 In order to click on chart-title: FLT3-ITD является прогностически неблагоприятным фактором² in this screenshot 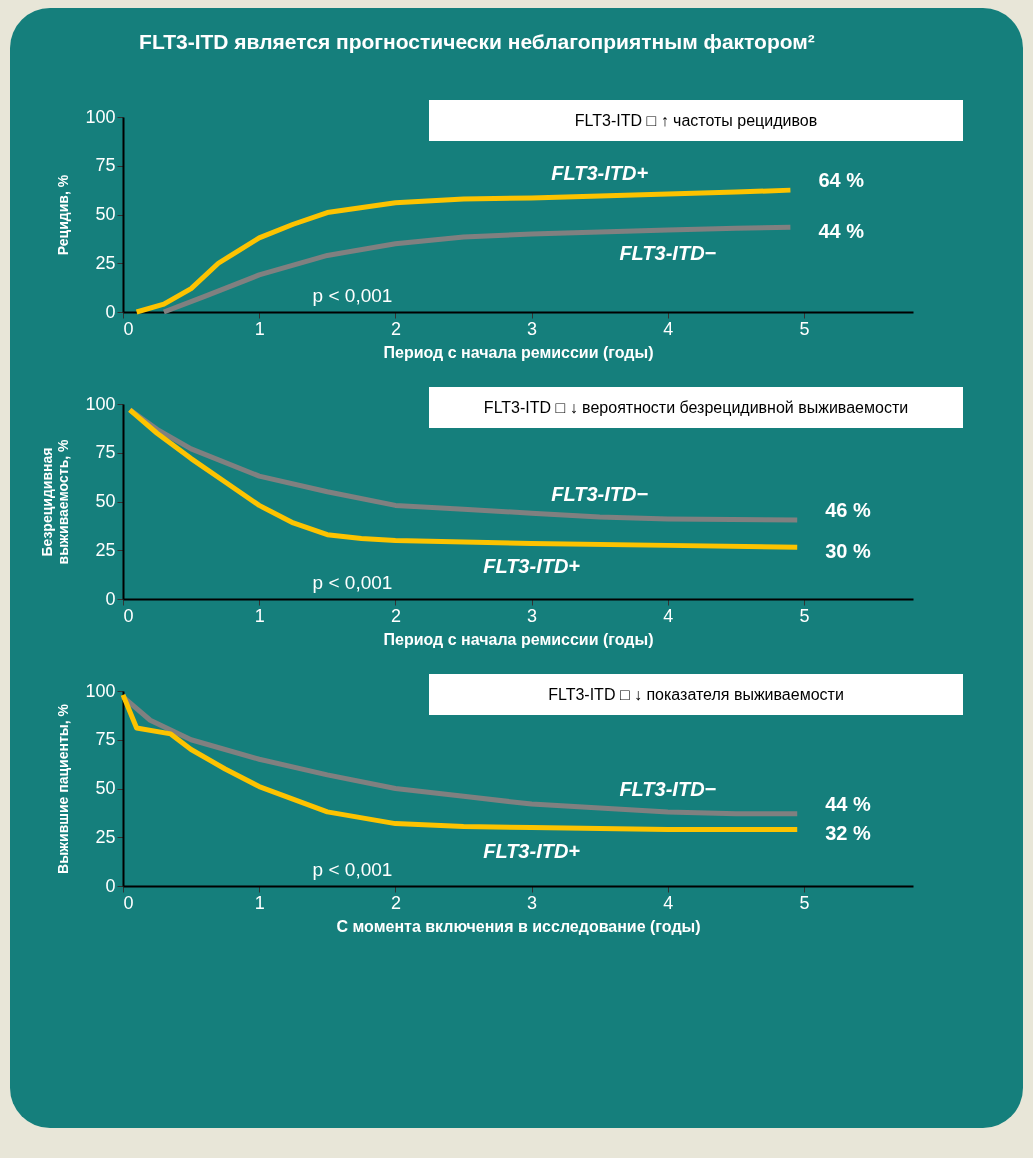, I will do `click(477, 41)`.